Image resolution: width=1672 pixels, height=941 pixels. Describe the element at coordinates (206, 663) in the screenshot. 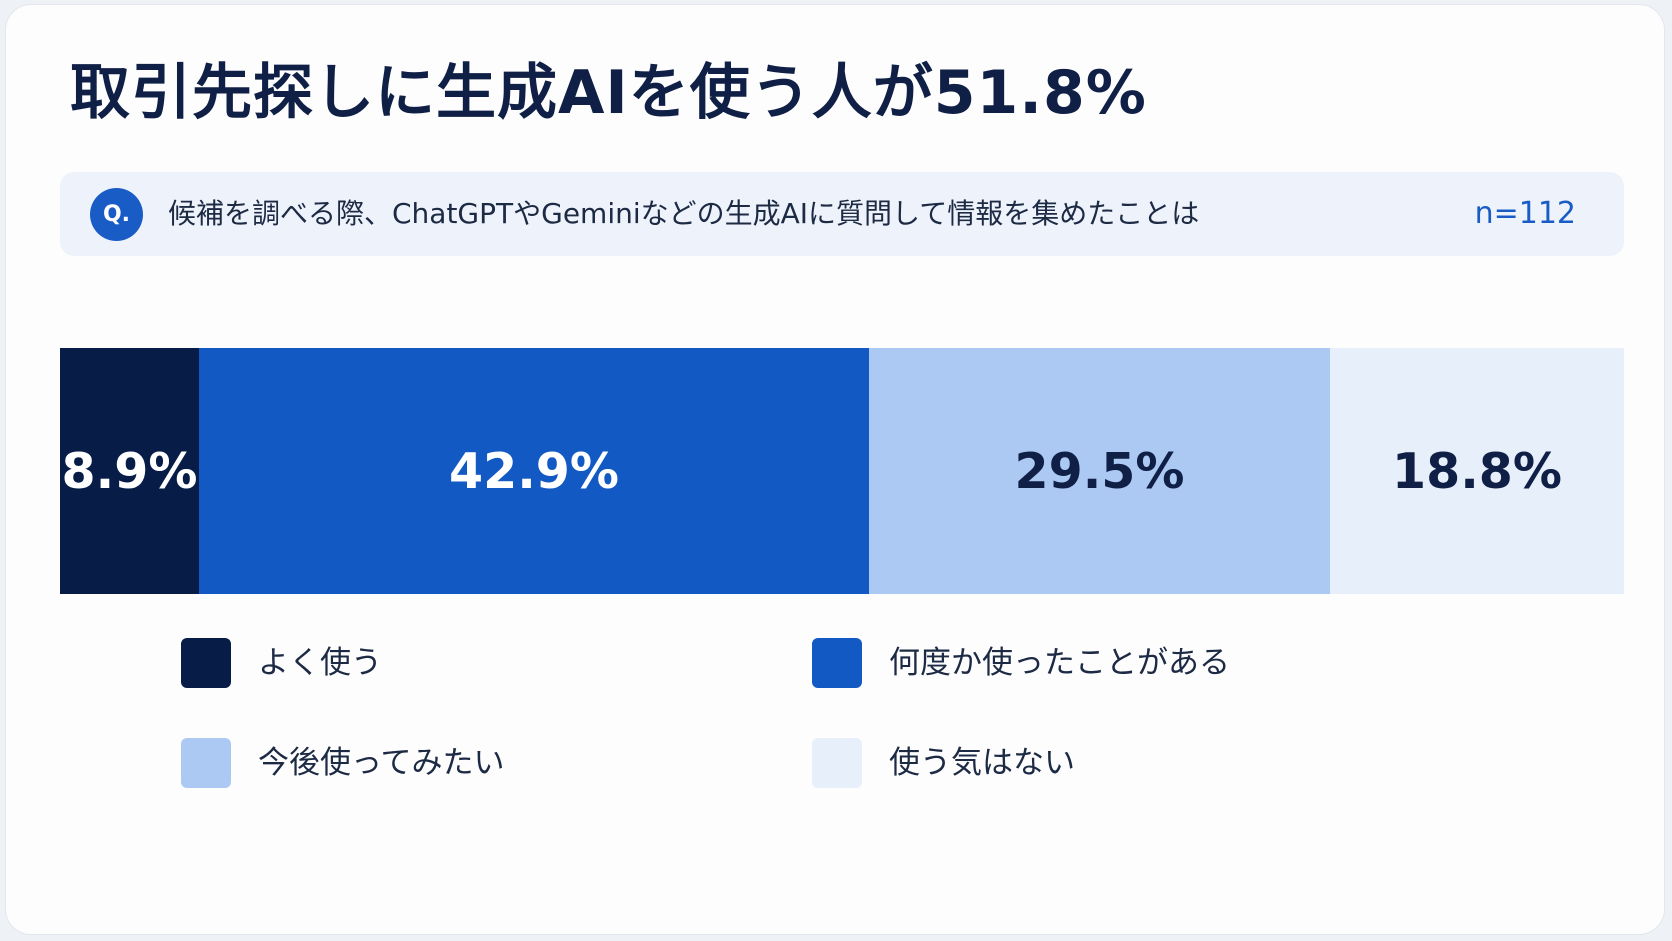

I see `legend-swatch-often-use` at that location.